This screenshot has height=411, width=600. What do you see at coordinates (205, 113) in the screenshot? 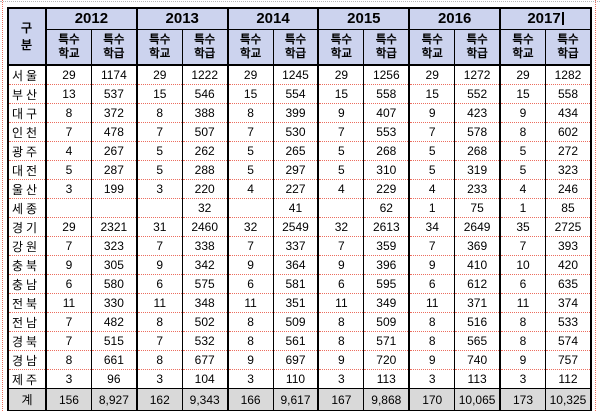
I see `value-cell: 388` at bounding box center [205, 113].